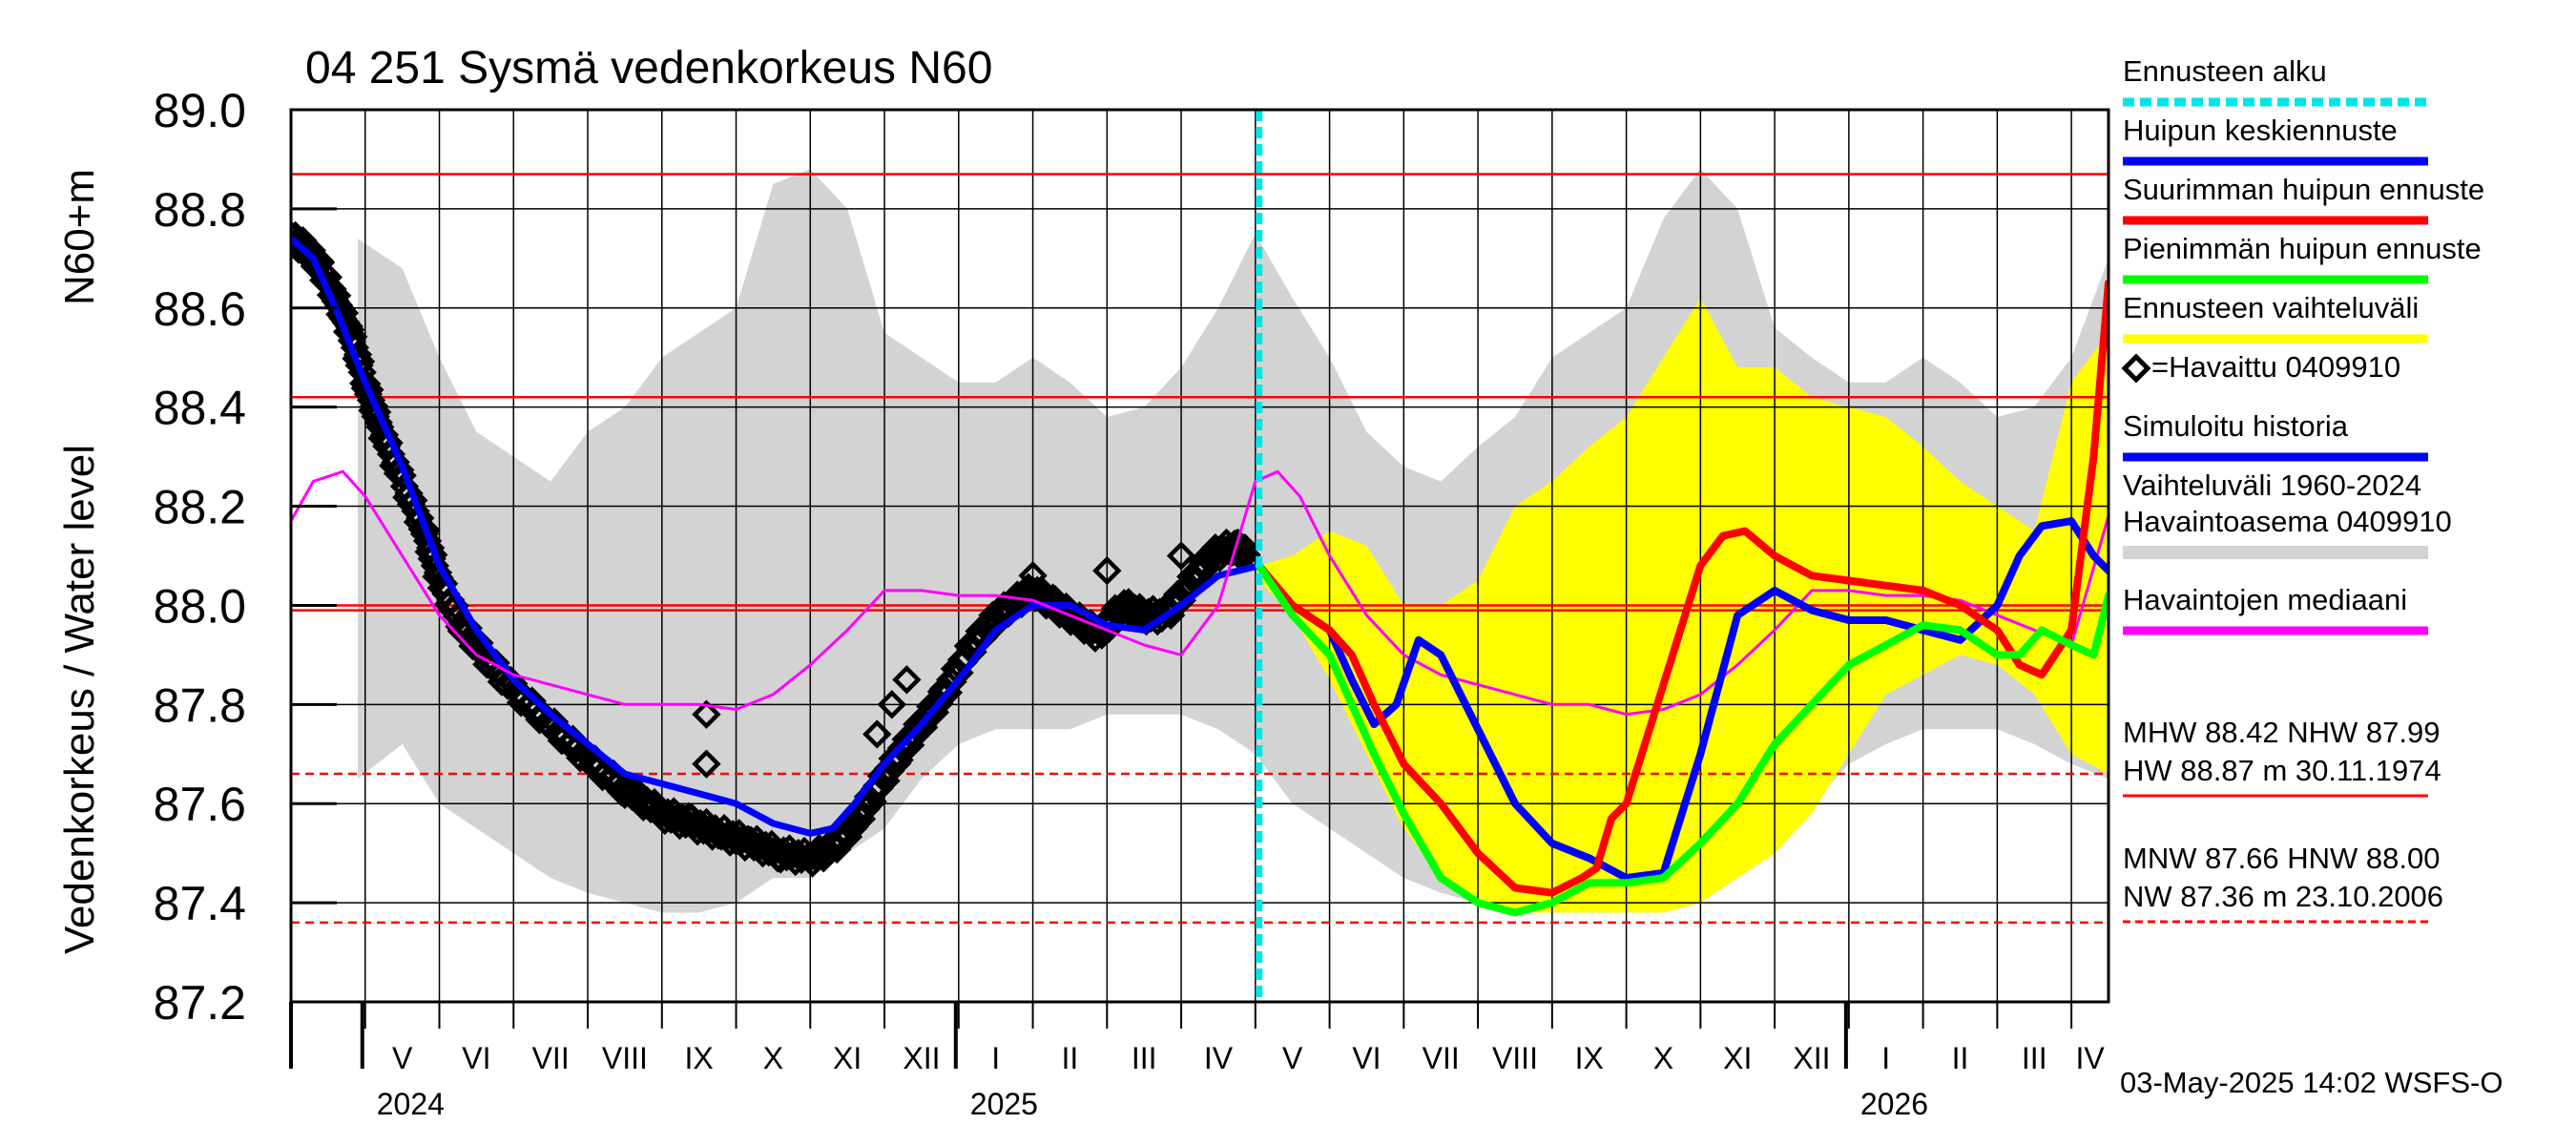  Describe the element at coordinates (2282, 771) in the screenshot. I see `stats-line: HW 88.87 m 30.11.1974` at that location.